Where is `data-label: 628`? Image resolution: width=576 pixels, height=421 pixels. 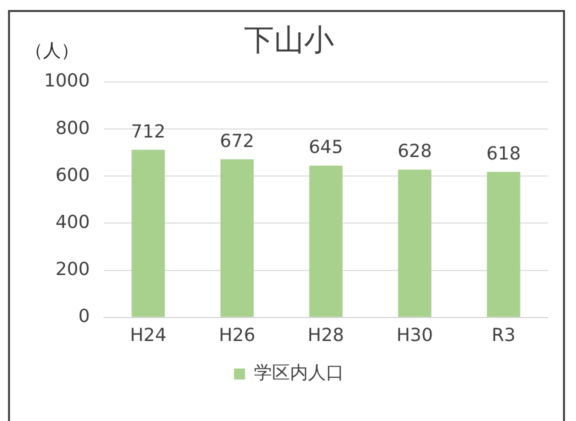 data-label: 628 is located at coordinates (415, 151).